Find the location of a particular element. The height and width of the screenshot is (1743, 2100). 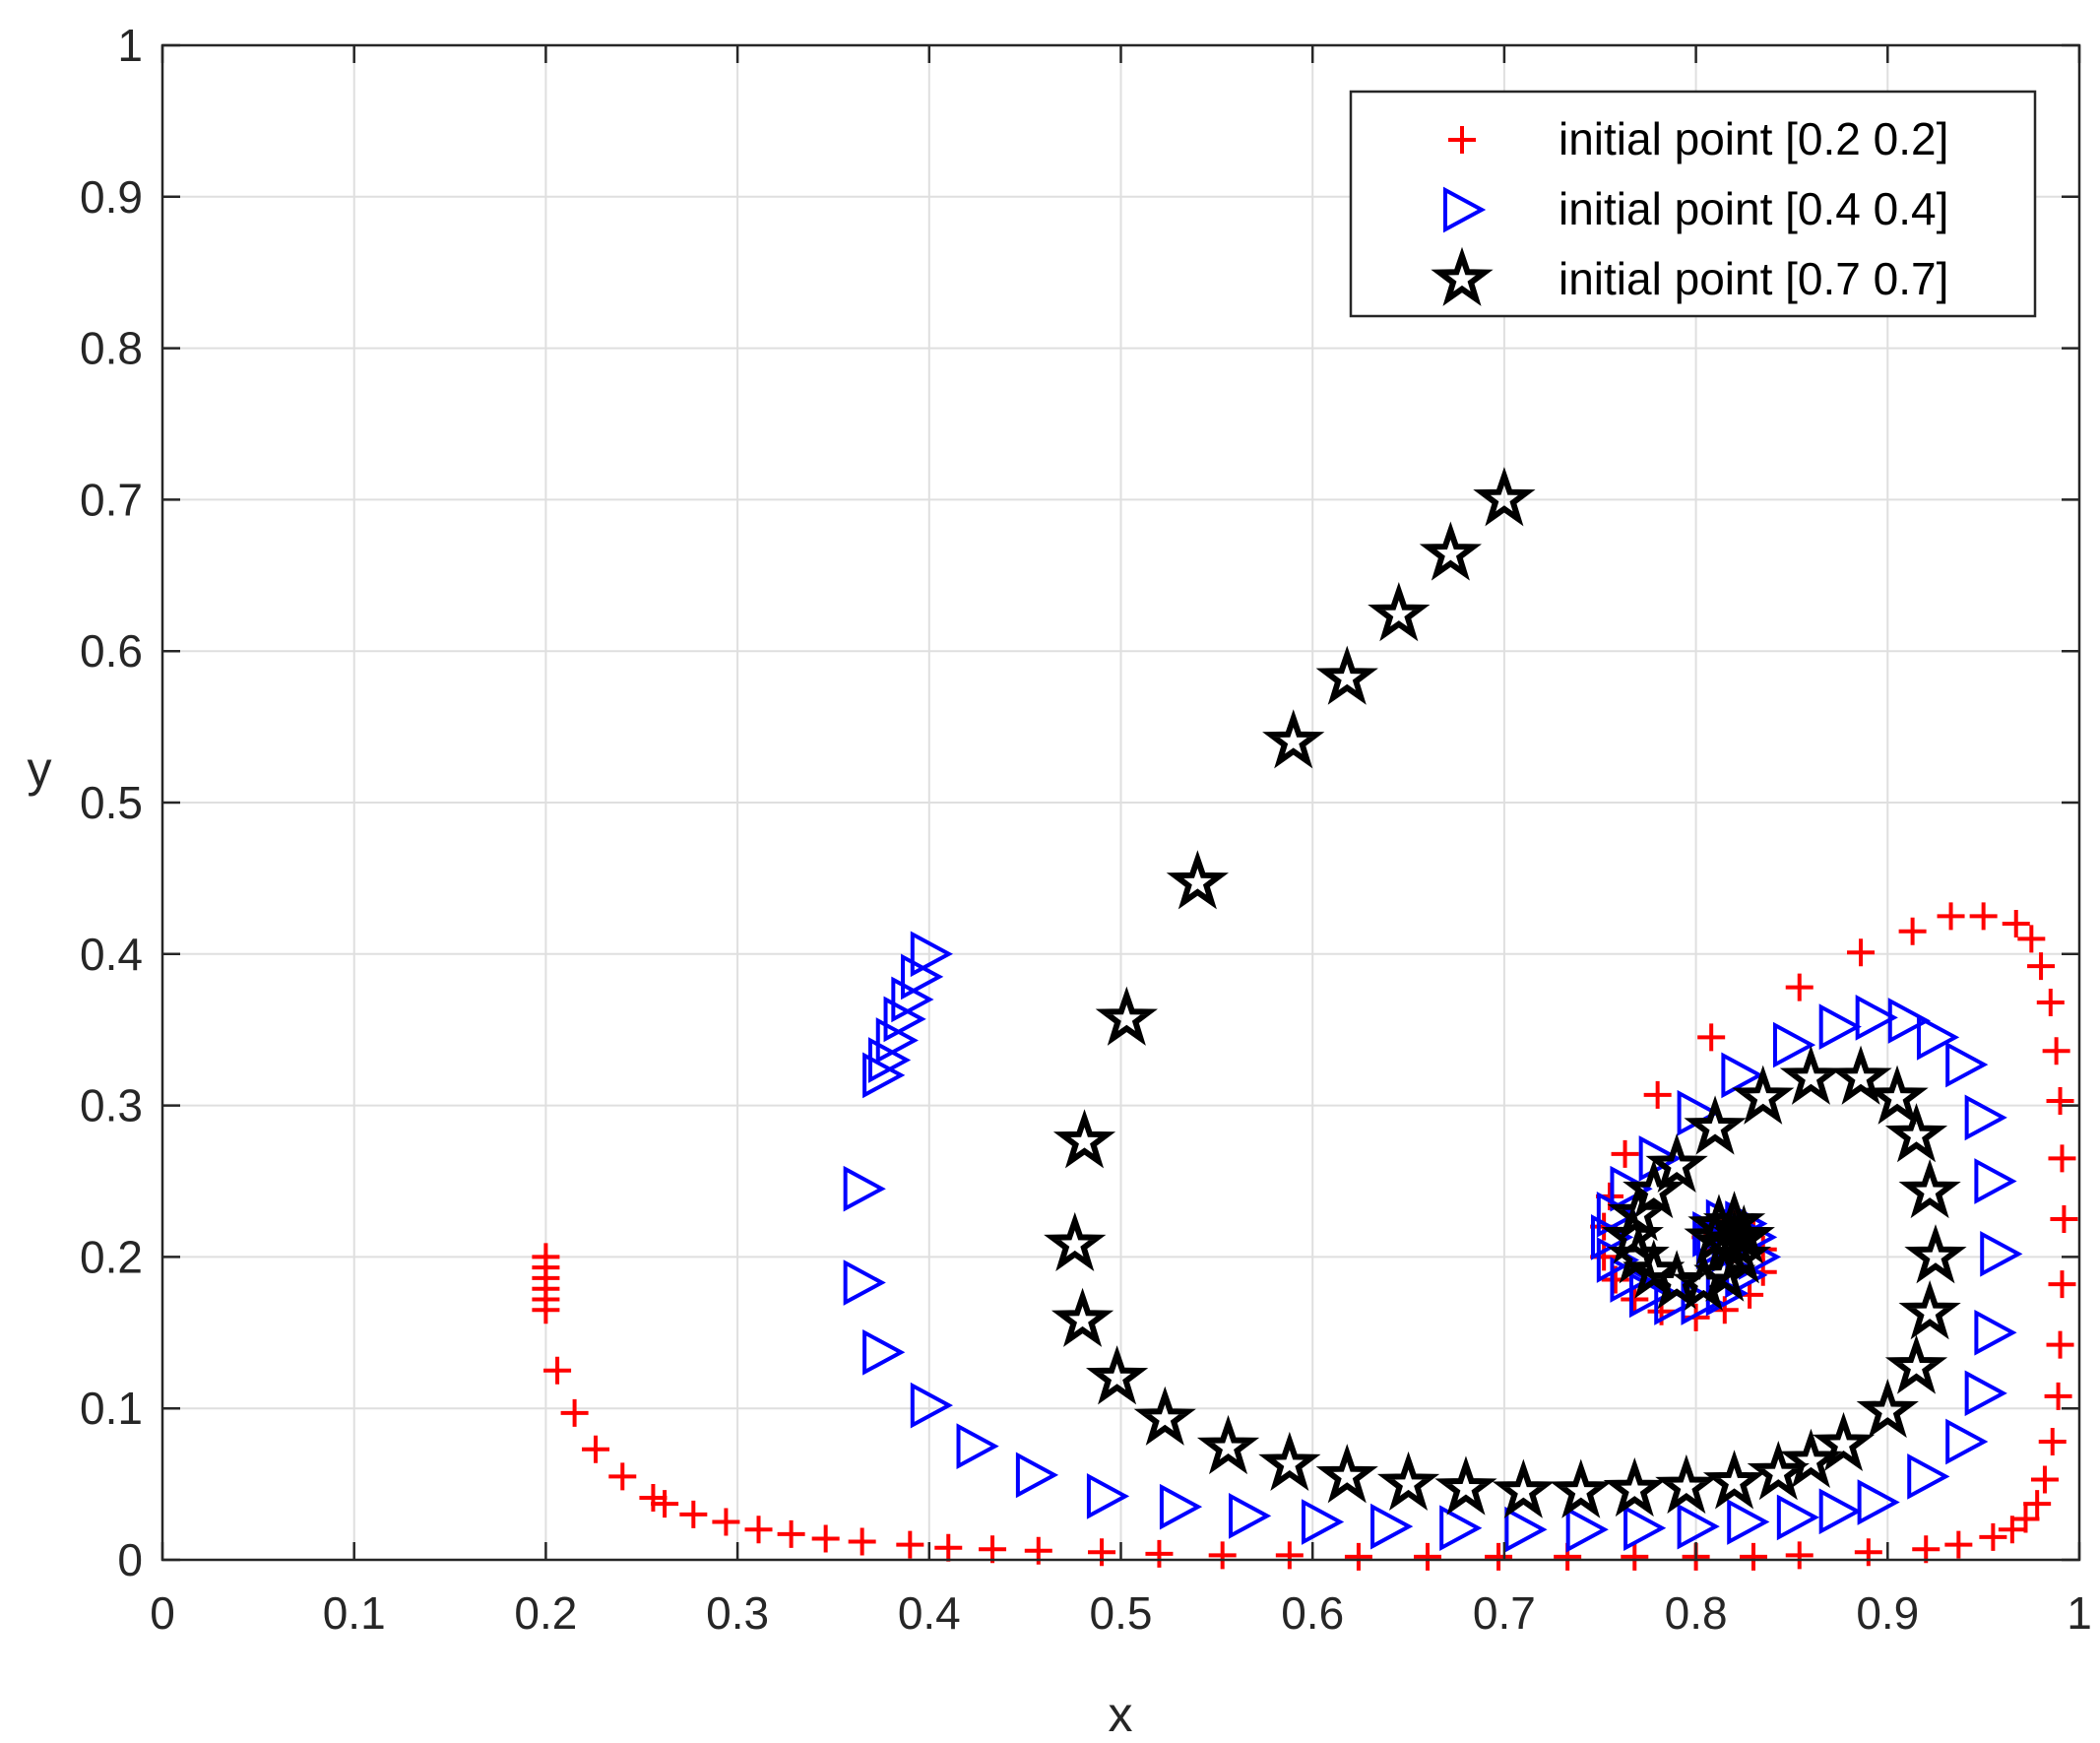

x-tick-label: 0.7 is located at coordinates (1505, 1613).